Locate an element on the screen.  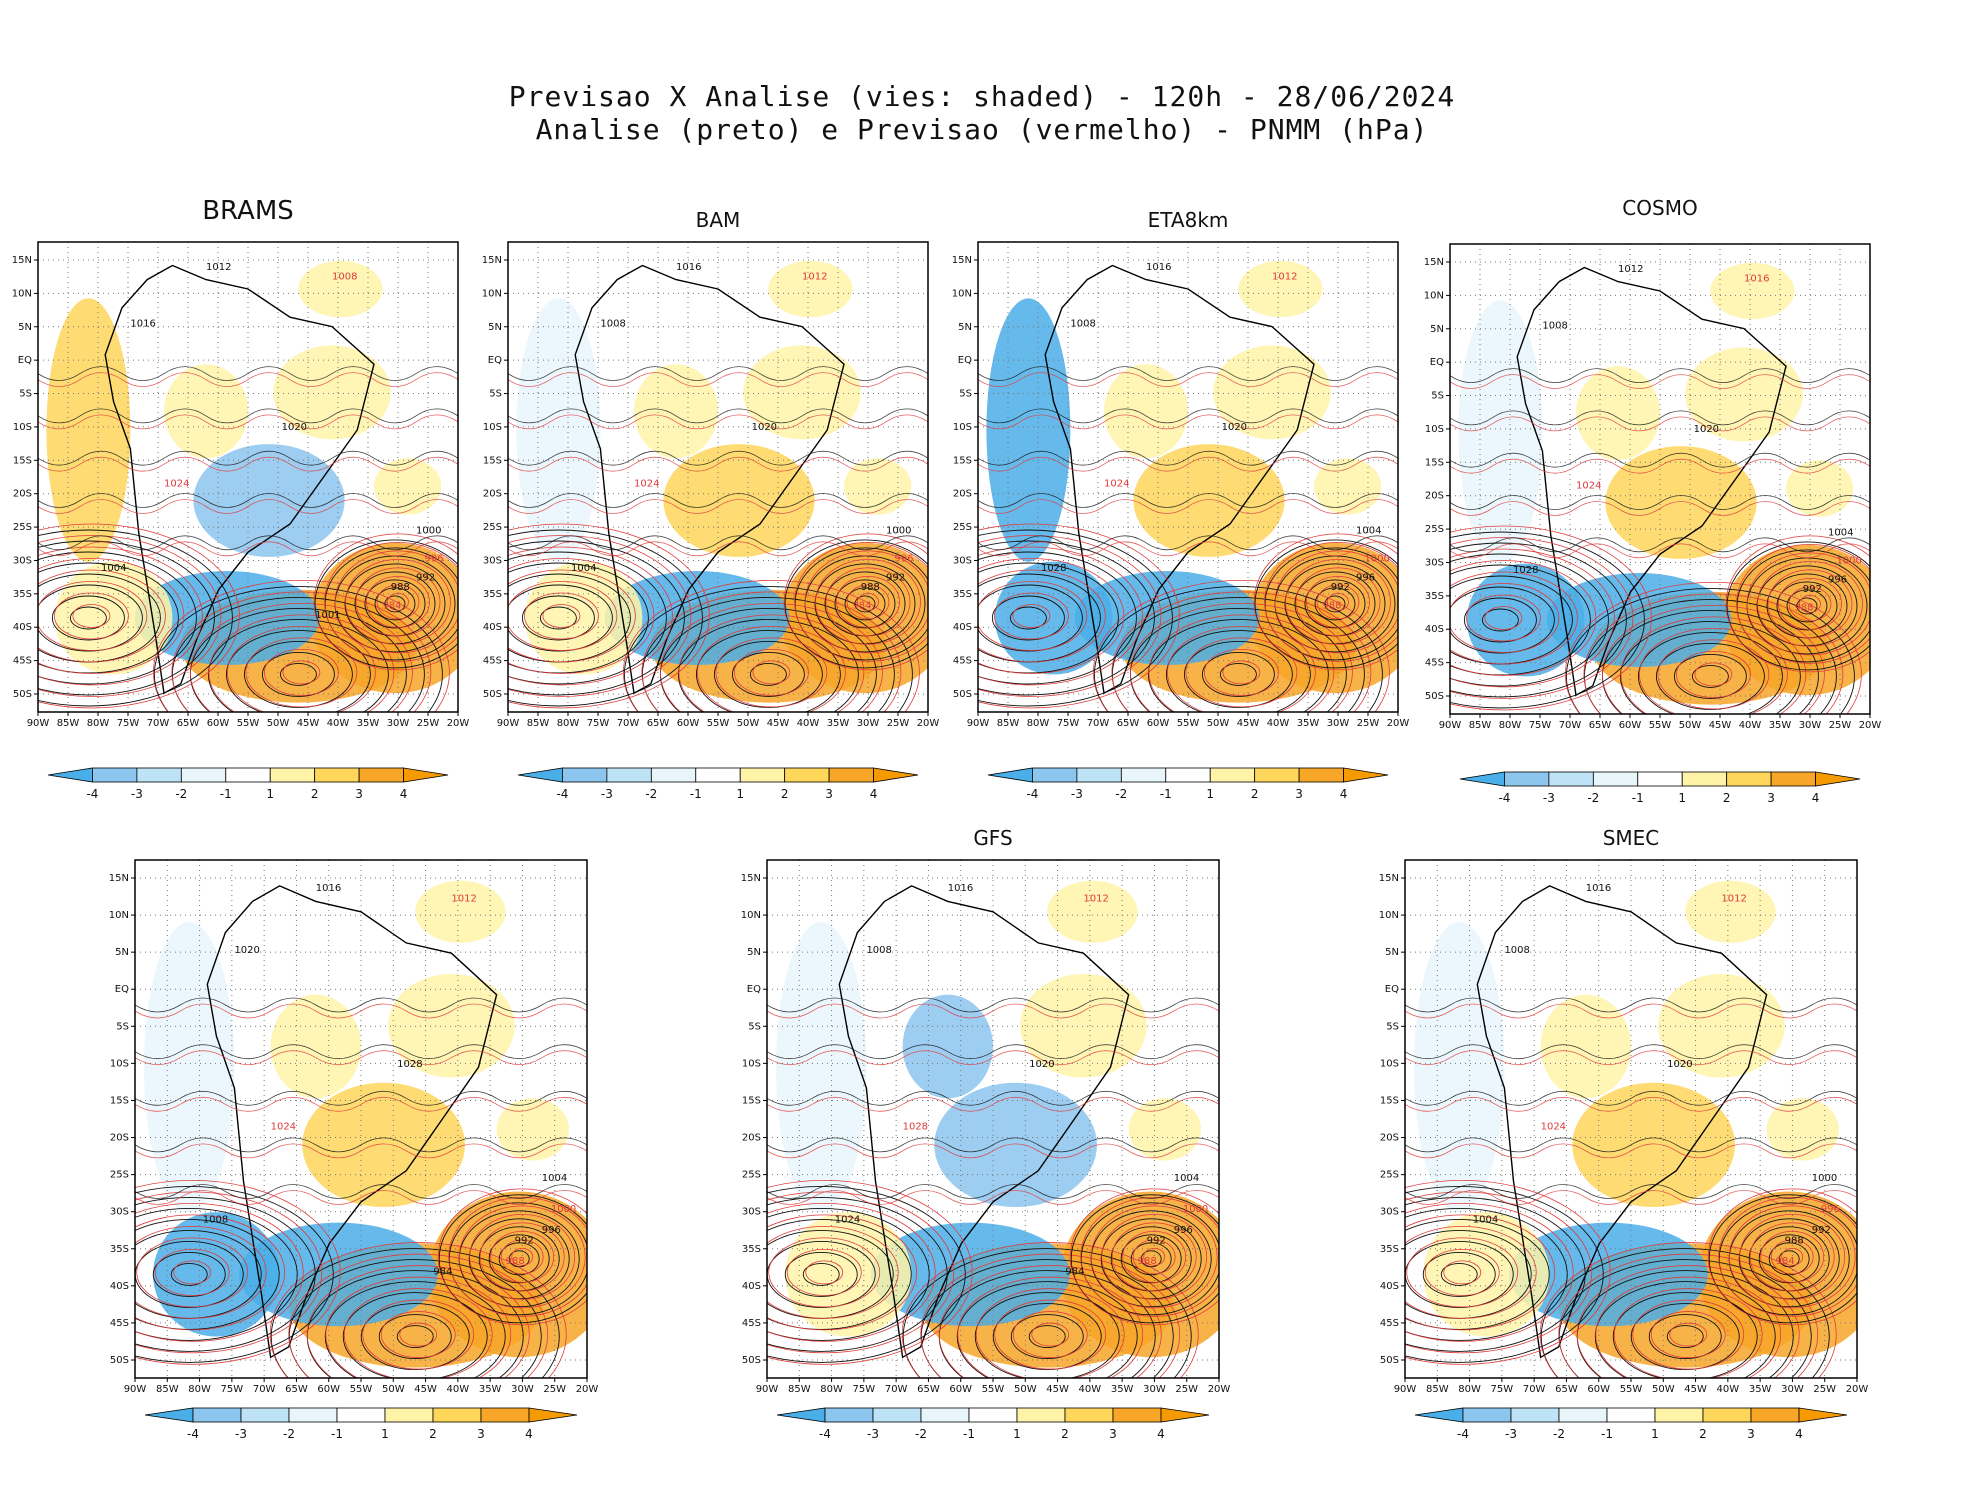
lon-tick-label: 60W is located at coordinates (218, 723).